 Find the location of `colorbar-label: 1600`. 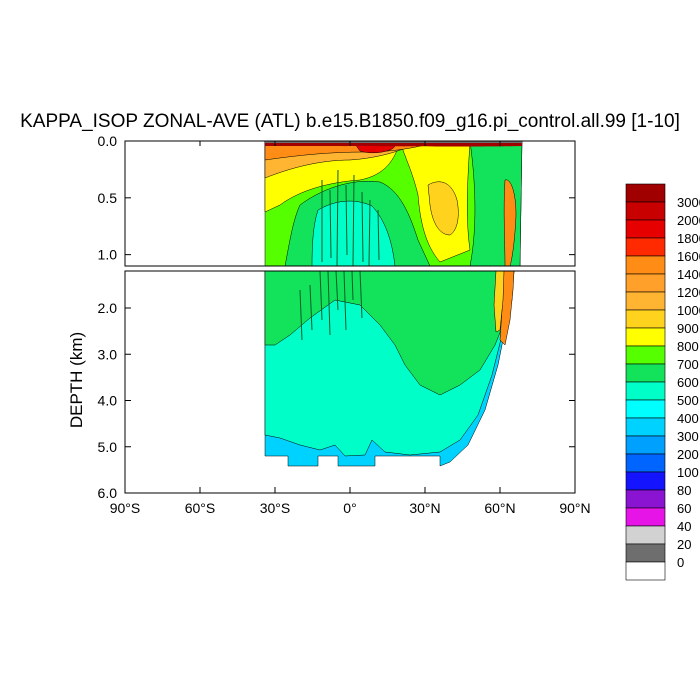

colorbar-label: 1600 is located at coordinates (688, 256).